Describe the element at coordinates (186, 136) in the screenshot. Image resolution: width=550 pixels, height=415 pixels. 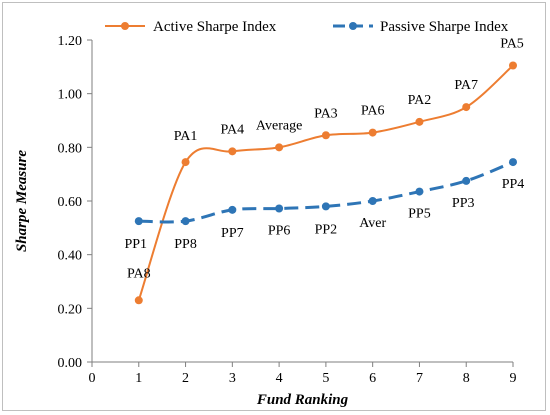
I see `data-label: PA1` at that location.